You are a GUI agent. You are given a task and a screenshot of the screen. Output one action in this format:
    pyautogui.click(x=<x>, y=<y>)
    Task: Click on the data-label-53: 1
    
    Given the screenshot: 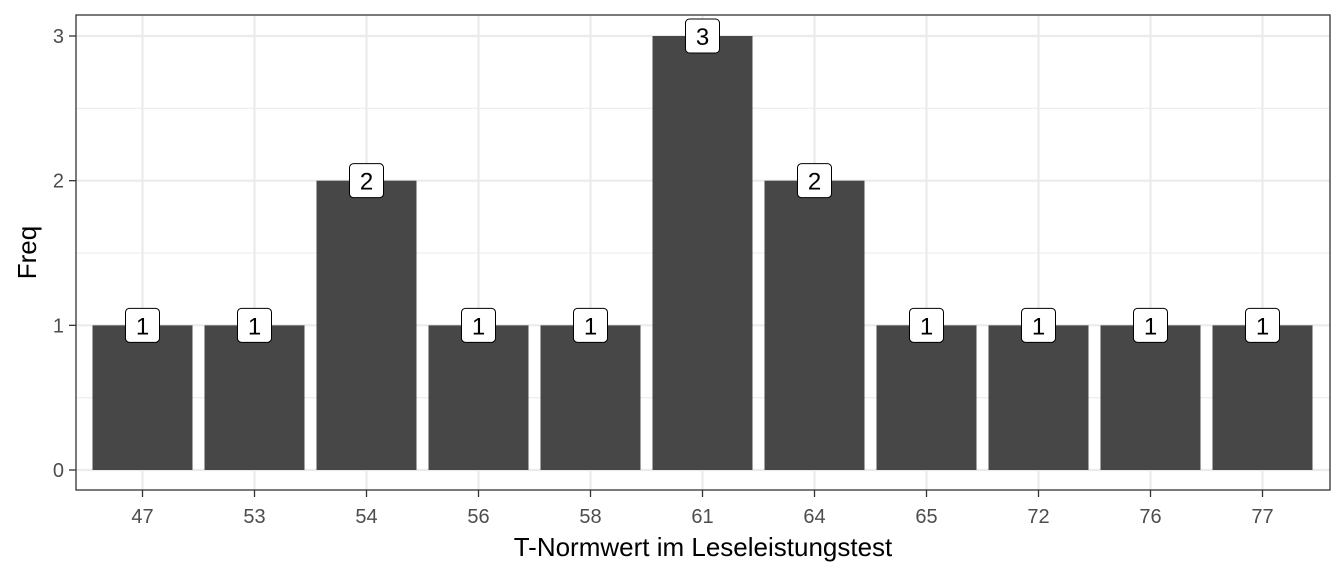 What is the action you would take?
    pyautogui.click(x=254, y=325)
    